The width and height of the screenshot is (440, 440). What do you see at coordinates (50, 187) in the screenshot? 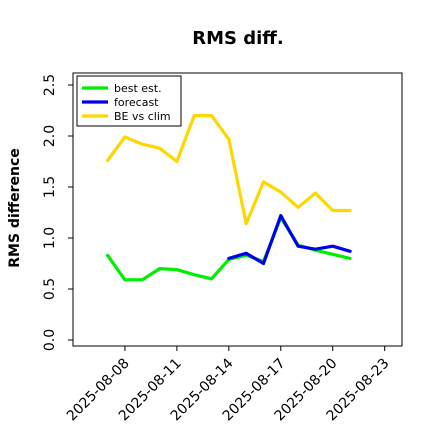
I see `y-tick-label: 1.5` at bounding box center [50, 187].